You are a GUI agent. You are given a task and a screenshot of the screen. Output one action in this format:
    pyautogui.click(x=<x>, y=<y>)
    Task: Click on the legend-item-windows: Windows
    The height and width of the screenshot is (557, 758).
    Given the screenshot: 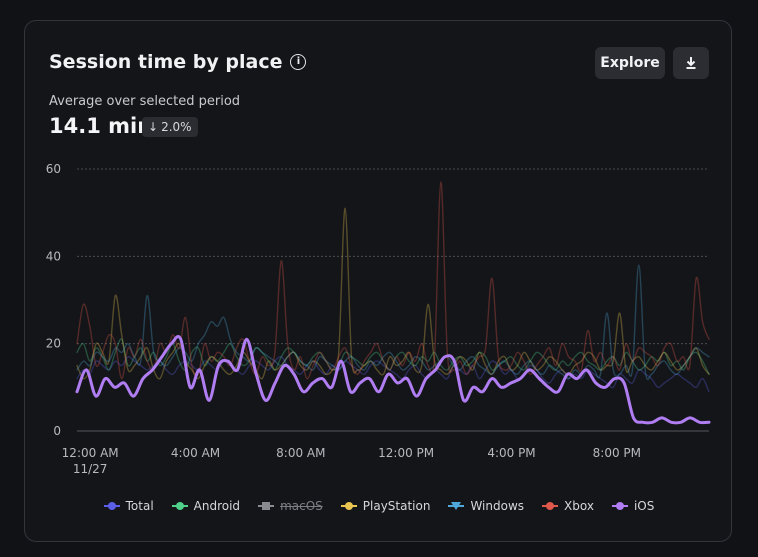 What is the action you would take?
    pyautogui.click(x=486, y=506)
    